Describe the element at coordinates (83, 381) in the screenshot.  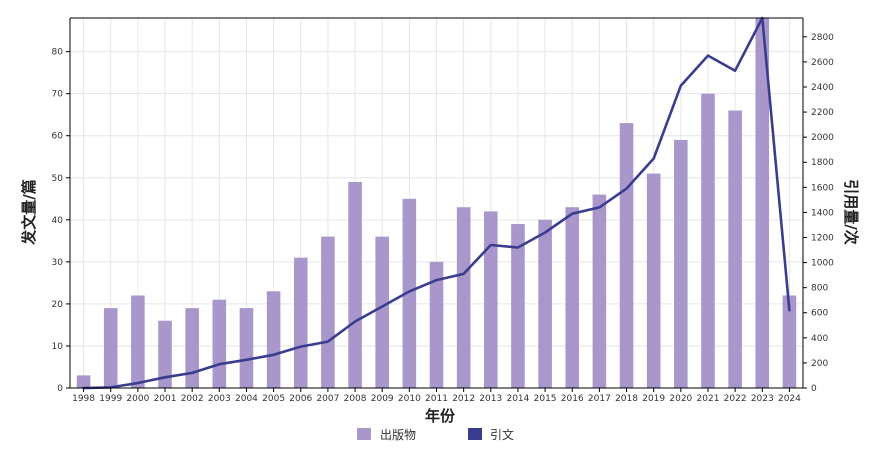
I see `bar-1998` at that location.